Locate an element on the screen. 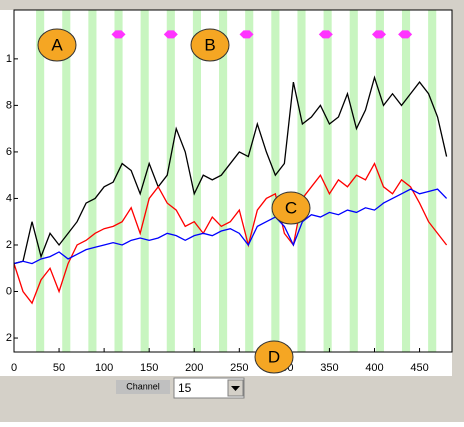 The width and height of the screenshot is (464, 427). callout: B is located at coordinates (210, 45).